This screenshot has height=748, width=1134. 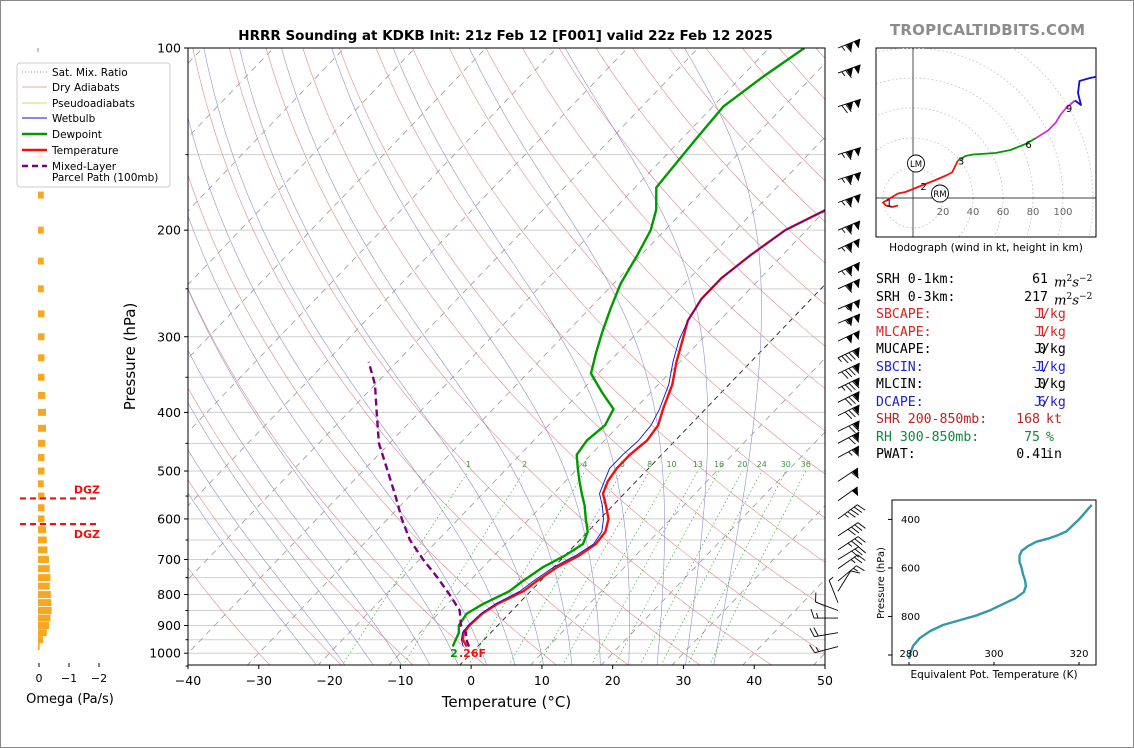 What do you see at coordinates (84, 167) in the screenshot?
I see `legend-label: Mixed-Layer` at bounding box center [84, 167].